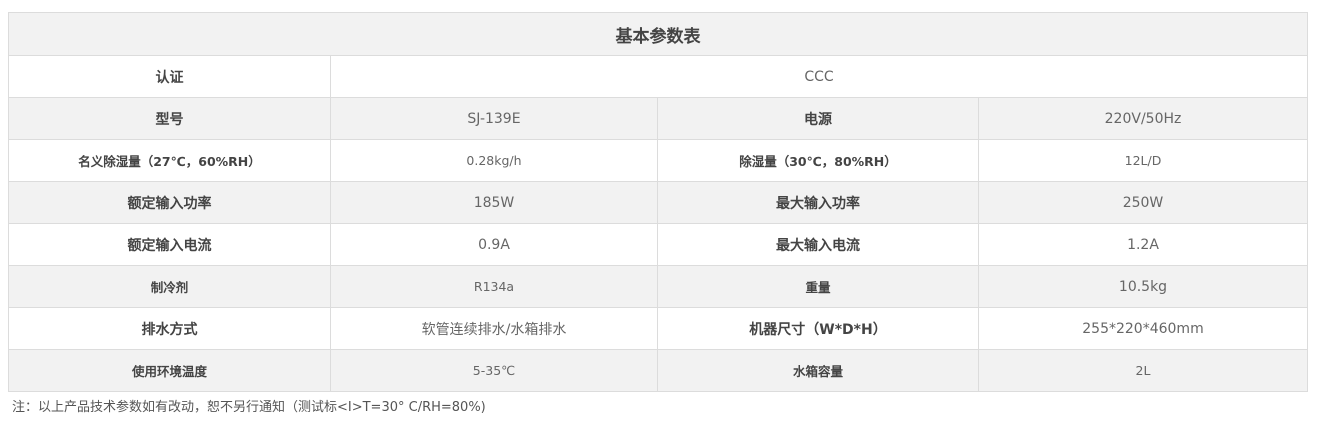  Describe the element at coordinates (494, 118) in the screenshot. I see `param-value: SJ-139E` at that location.